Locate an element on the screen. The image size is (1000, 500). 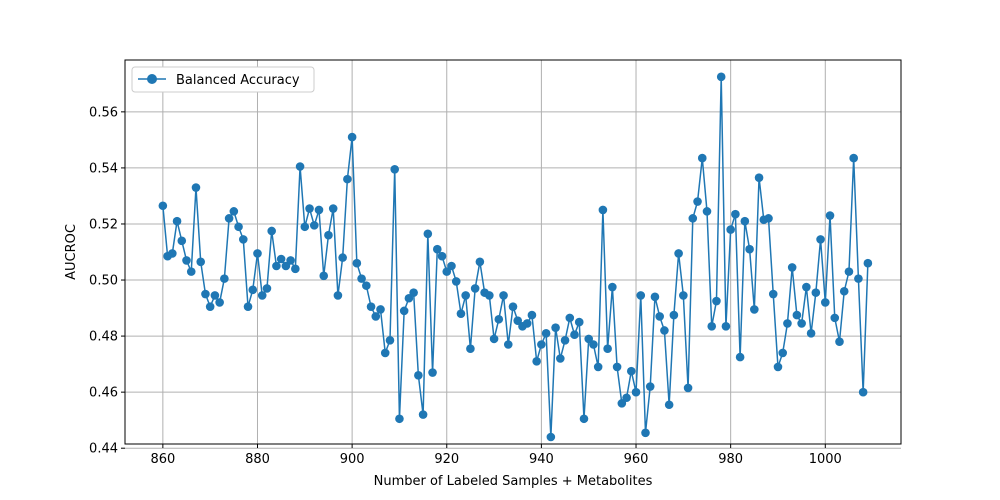
x-tick-label: 960 is located at coordinates (636, 459).